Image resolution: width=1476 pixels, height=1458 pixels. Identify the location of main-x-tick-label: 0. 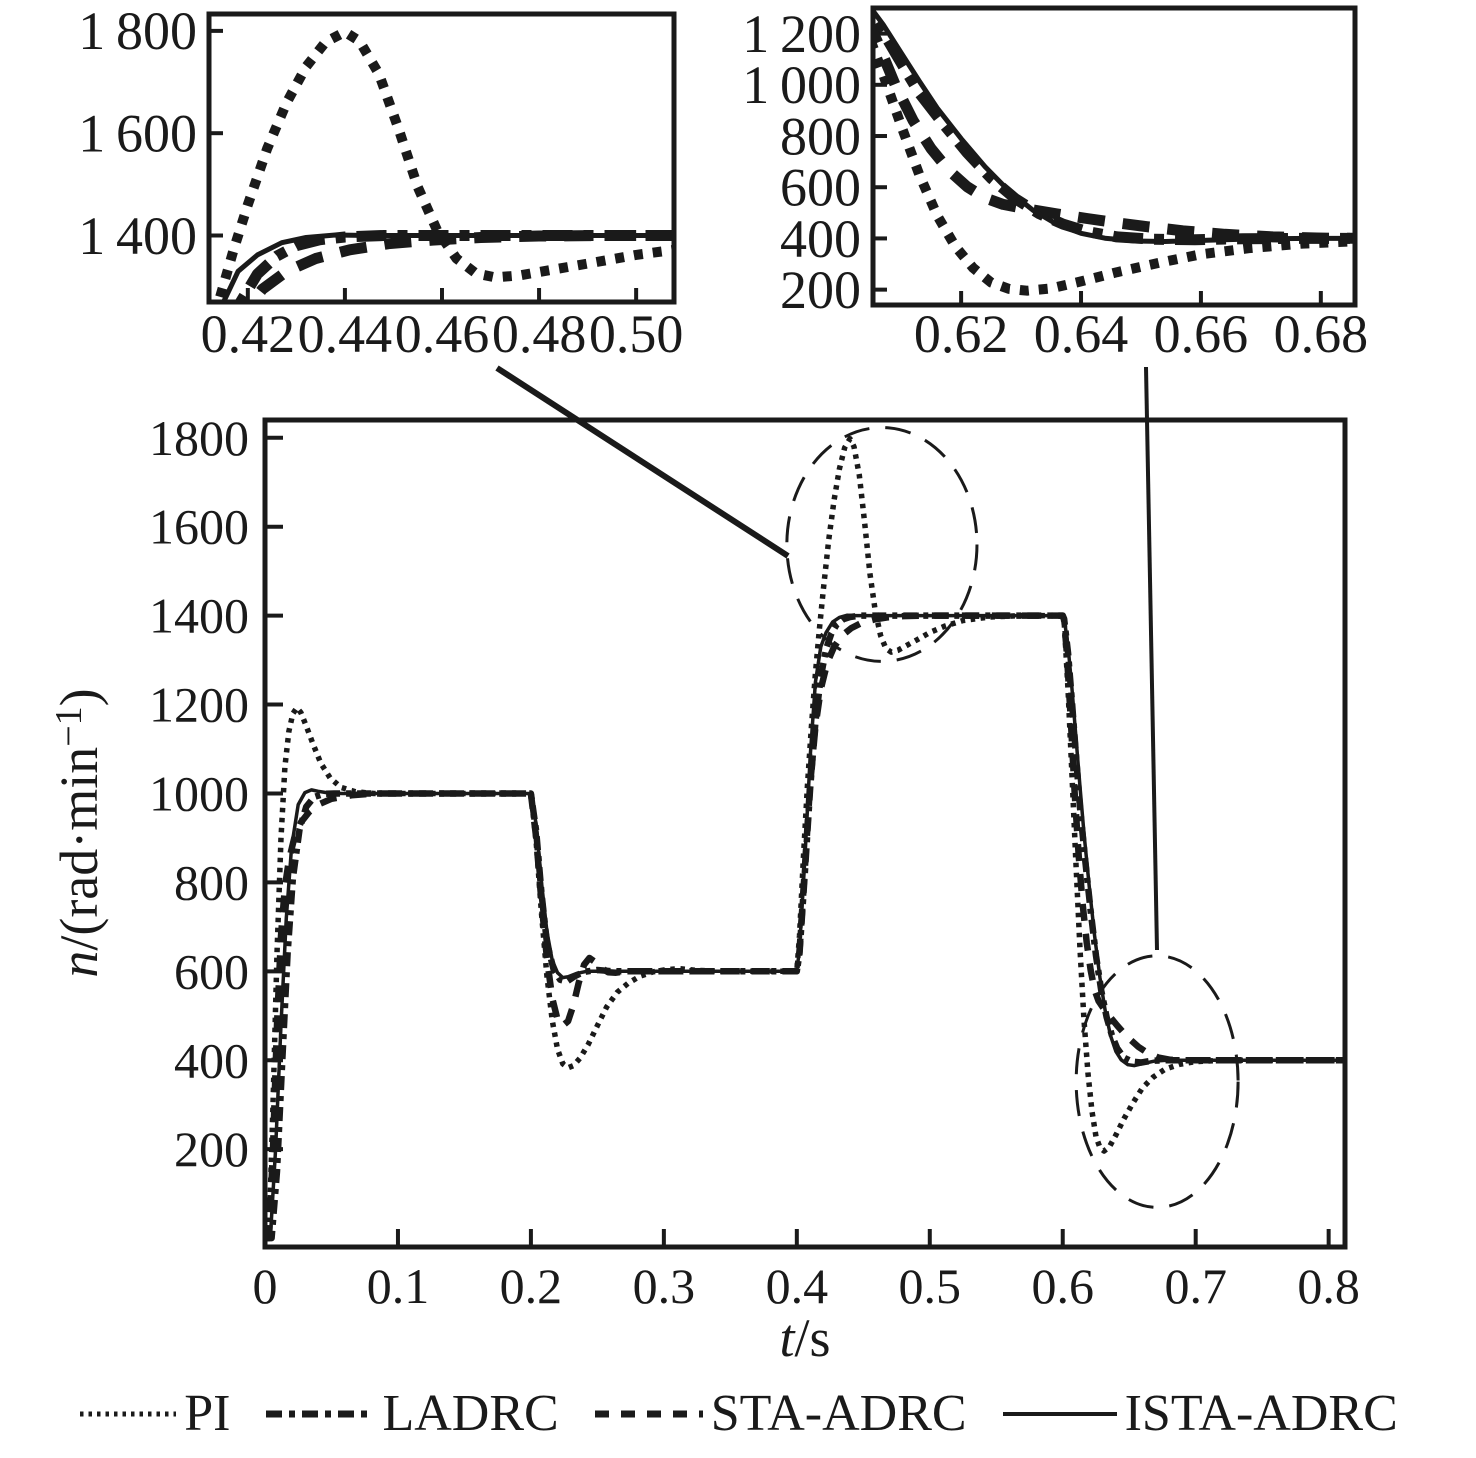
(265, 1286).